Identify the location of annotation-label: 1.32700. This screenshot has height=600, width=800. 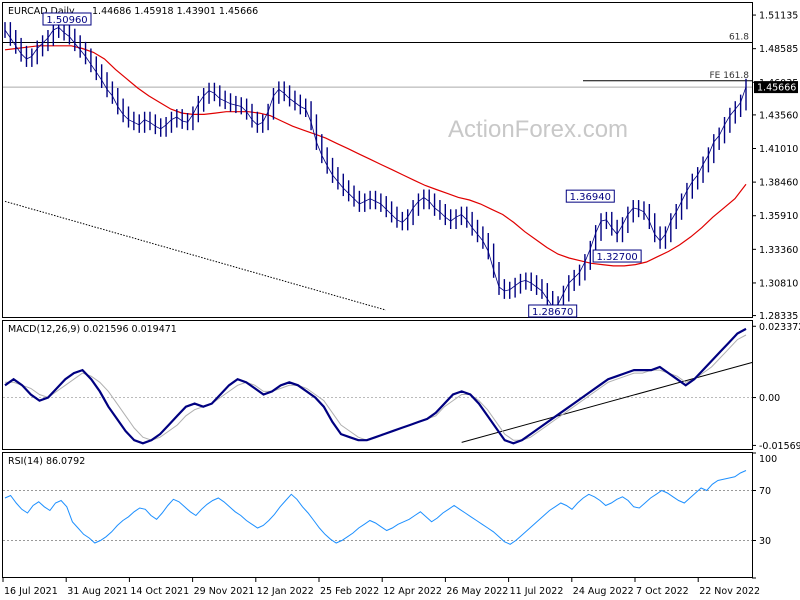
(616, 257).